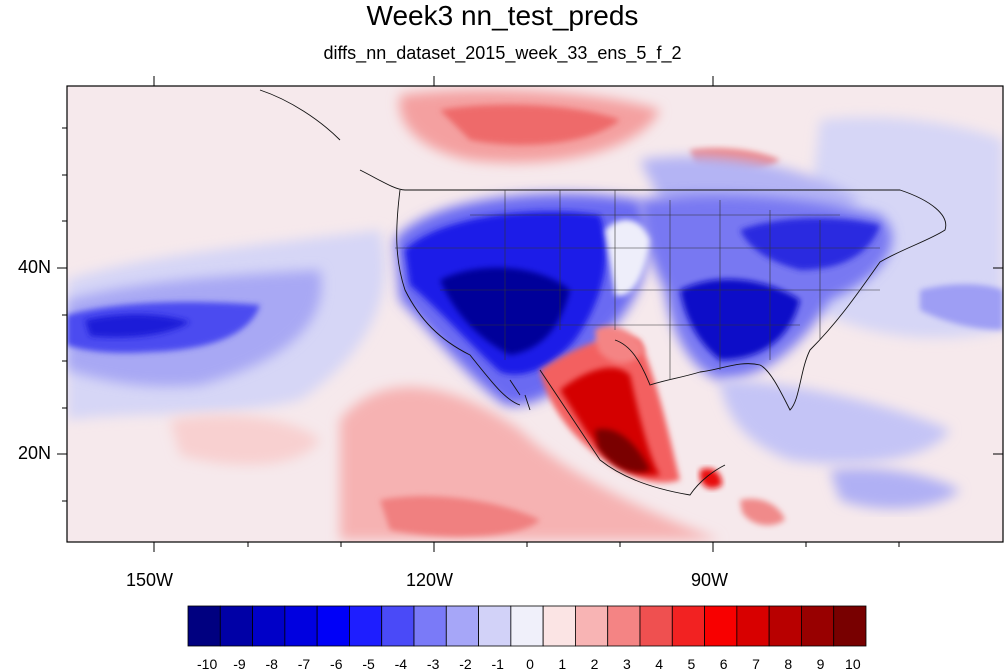  What do you see at coordinates (304, 664) in the screenshot?
I see `colorbar-label: -7` at bounding box center [304, 664].